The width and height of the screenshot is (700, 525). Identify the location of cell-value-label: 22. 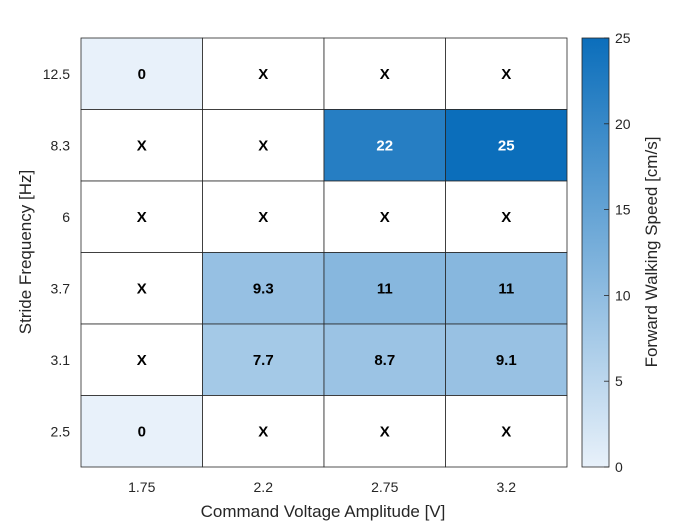
(384, 145).